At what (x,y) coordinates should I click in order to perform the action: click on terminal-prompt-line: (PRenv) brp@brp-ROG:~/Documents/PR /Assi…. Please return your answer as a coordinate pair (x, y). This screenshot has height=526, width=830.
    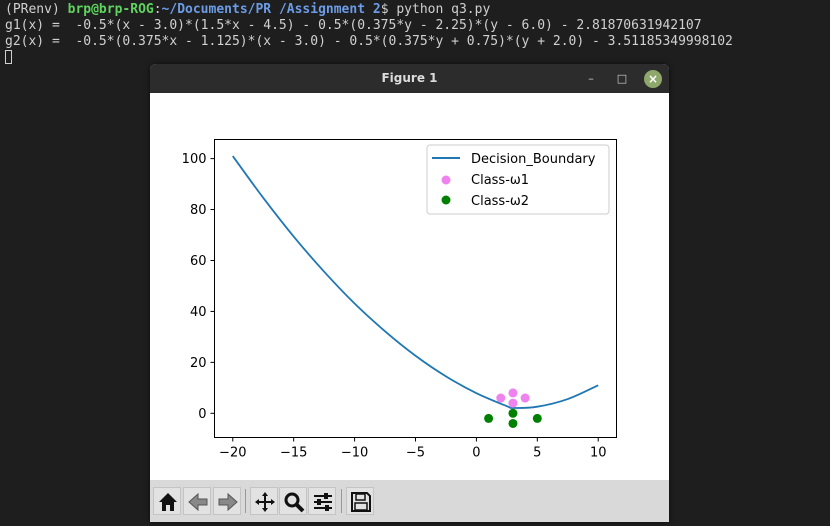
    Looking at the image, I should click on (247, 10).